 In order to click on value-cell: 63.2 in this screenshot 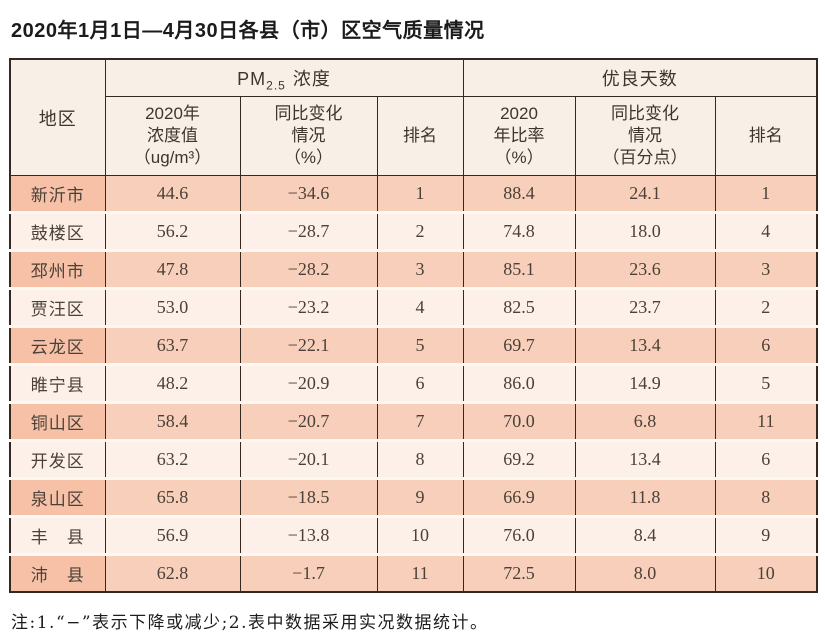, I will do `click(172, 459)`.